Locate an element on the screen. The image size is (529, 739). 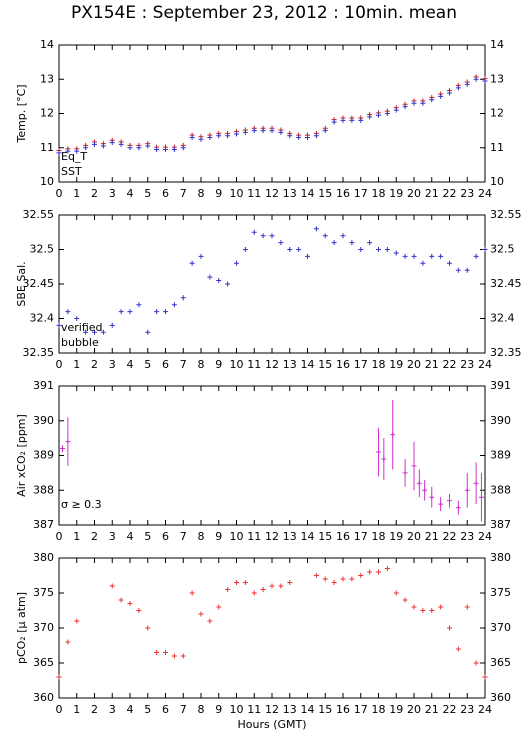
y-tick-label: 380 is located at coordinates (43, 557).